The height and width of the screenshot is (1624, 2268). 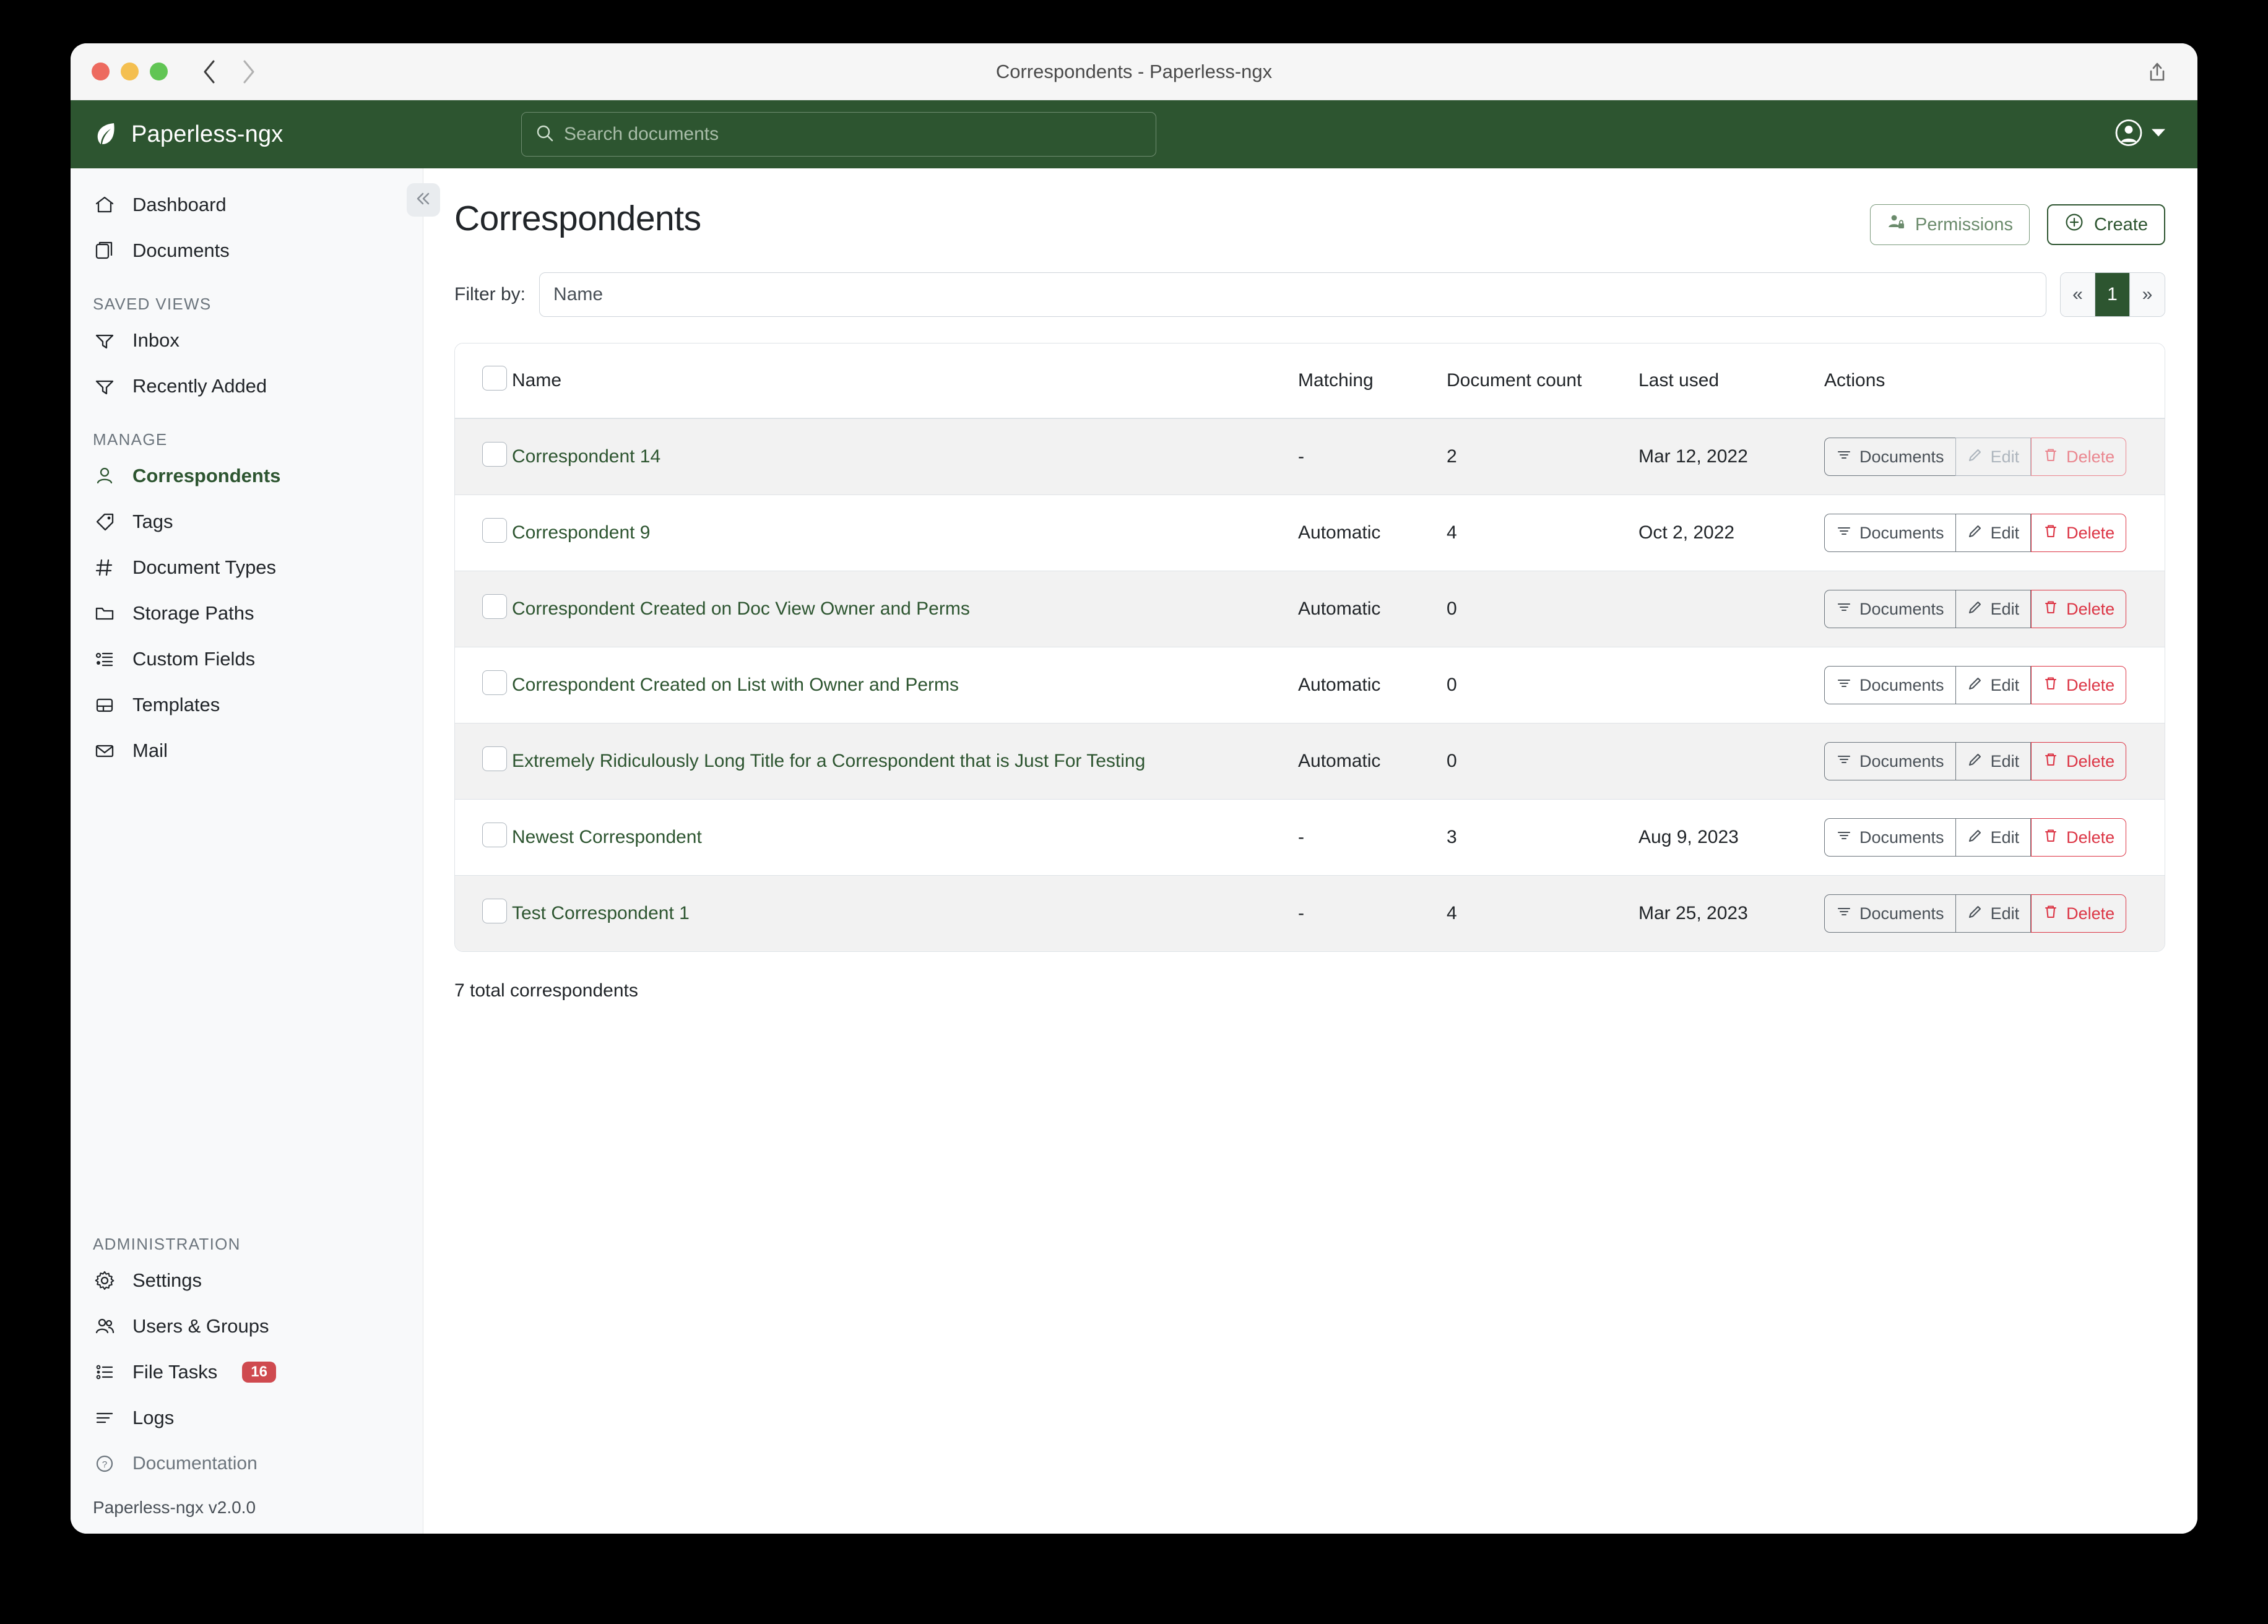 I want to click on sidebar-item-tags: Tags, so click(x=247, y=522).